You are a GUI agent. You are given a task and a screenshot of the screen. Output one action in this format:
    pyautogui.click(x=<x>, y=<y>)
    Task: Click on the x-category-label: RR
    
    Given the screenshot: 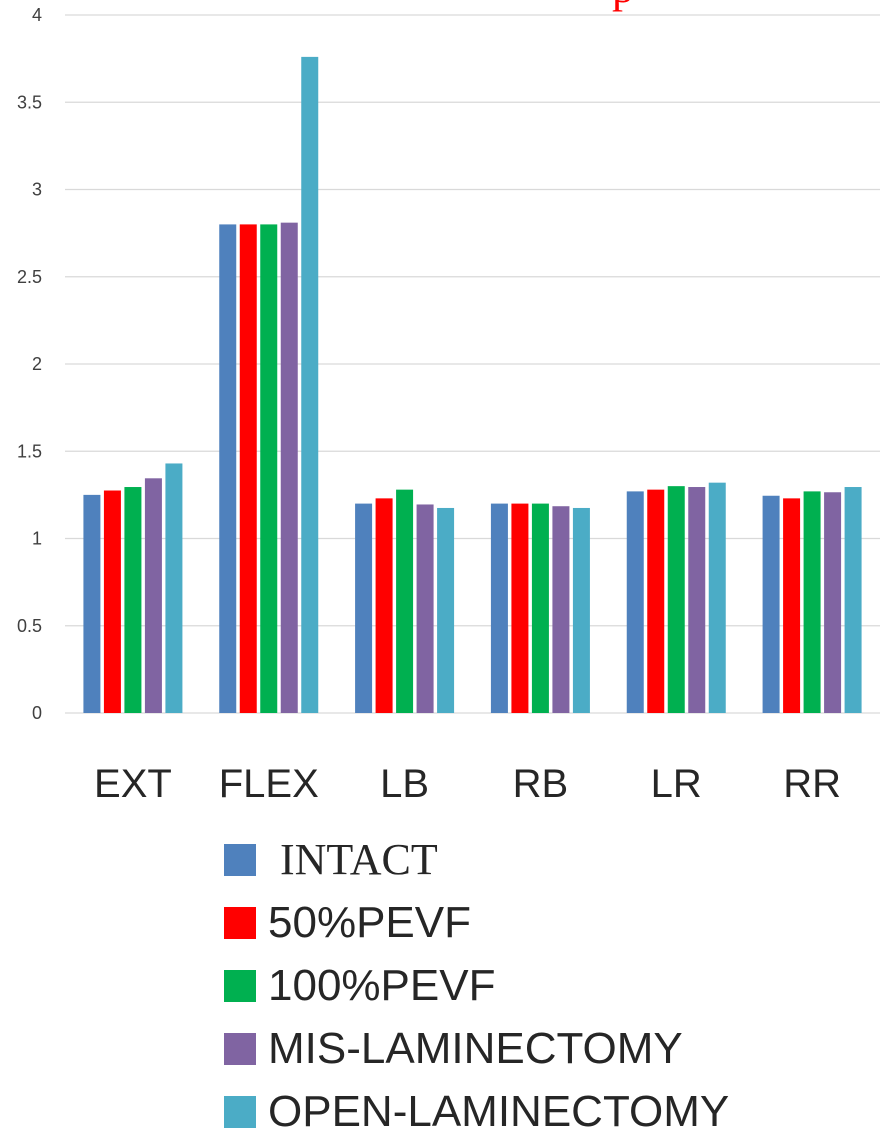 What is the action you would take?
    pyautogui.click(x=812, y=784)
    